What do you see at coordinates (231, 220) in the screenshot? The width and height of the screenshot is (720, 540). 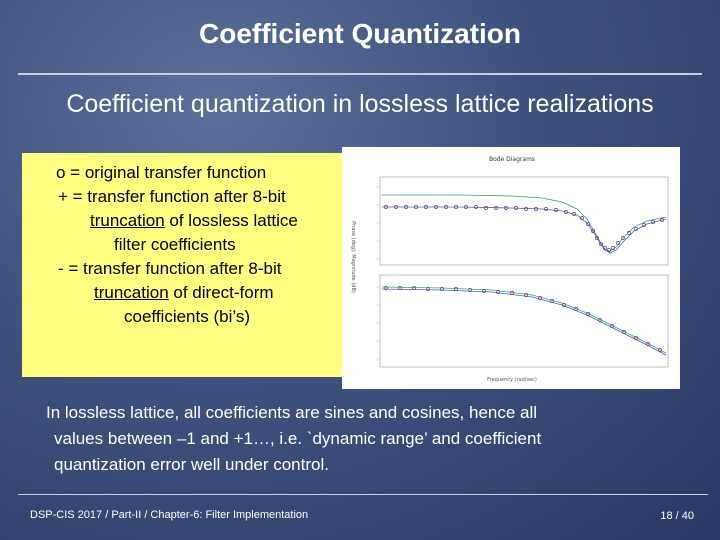 I see `legend-text-lattice-rest: of lossless lattice` at bounding box center [231, 220].